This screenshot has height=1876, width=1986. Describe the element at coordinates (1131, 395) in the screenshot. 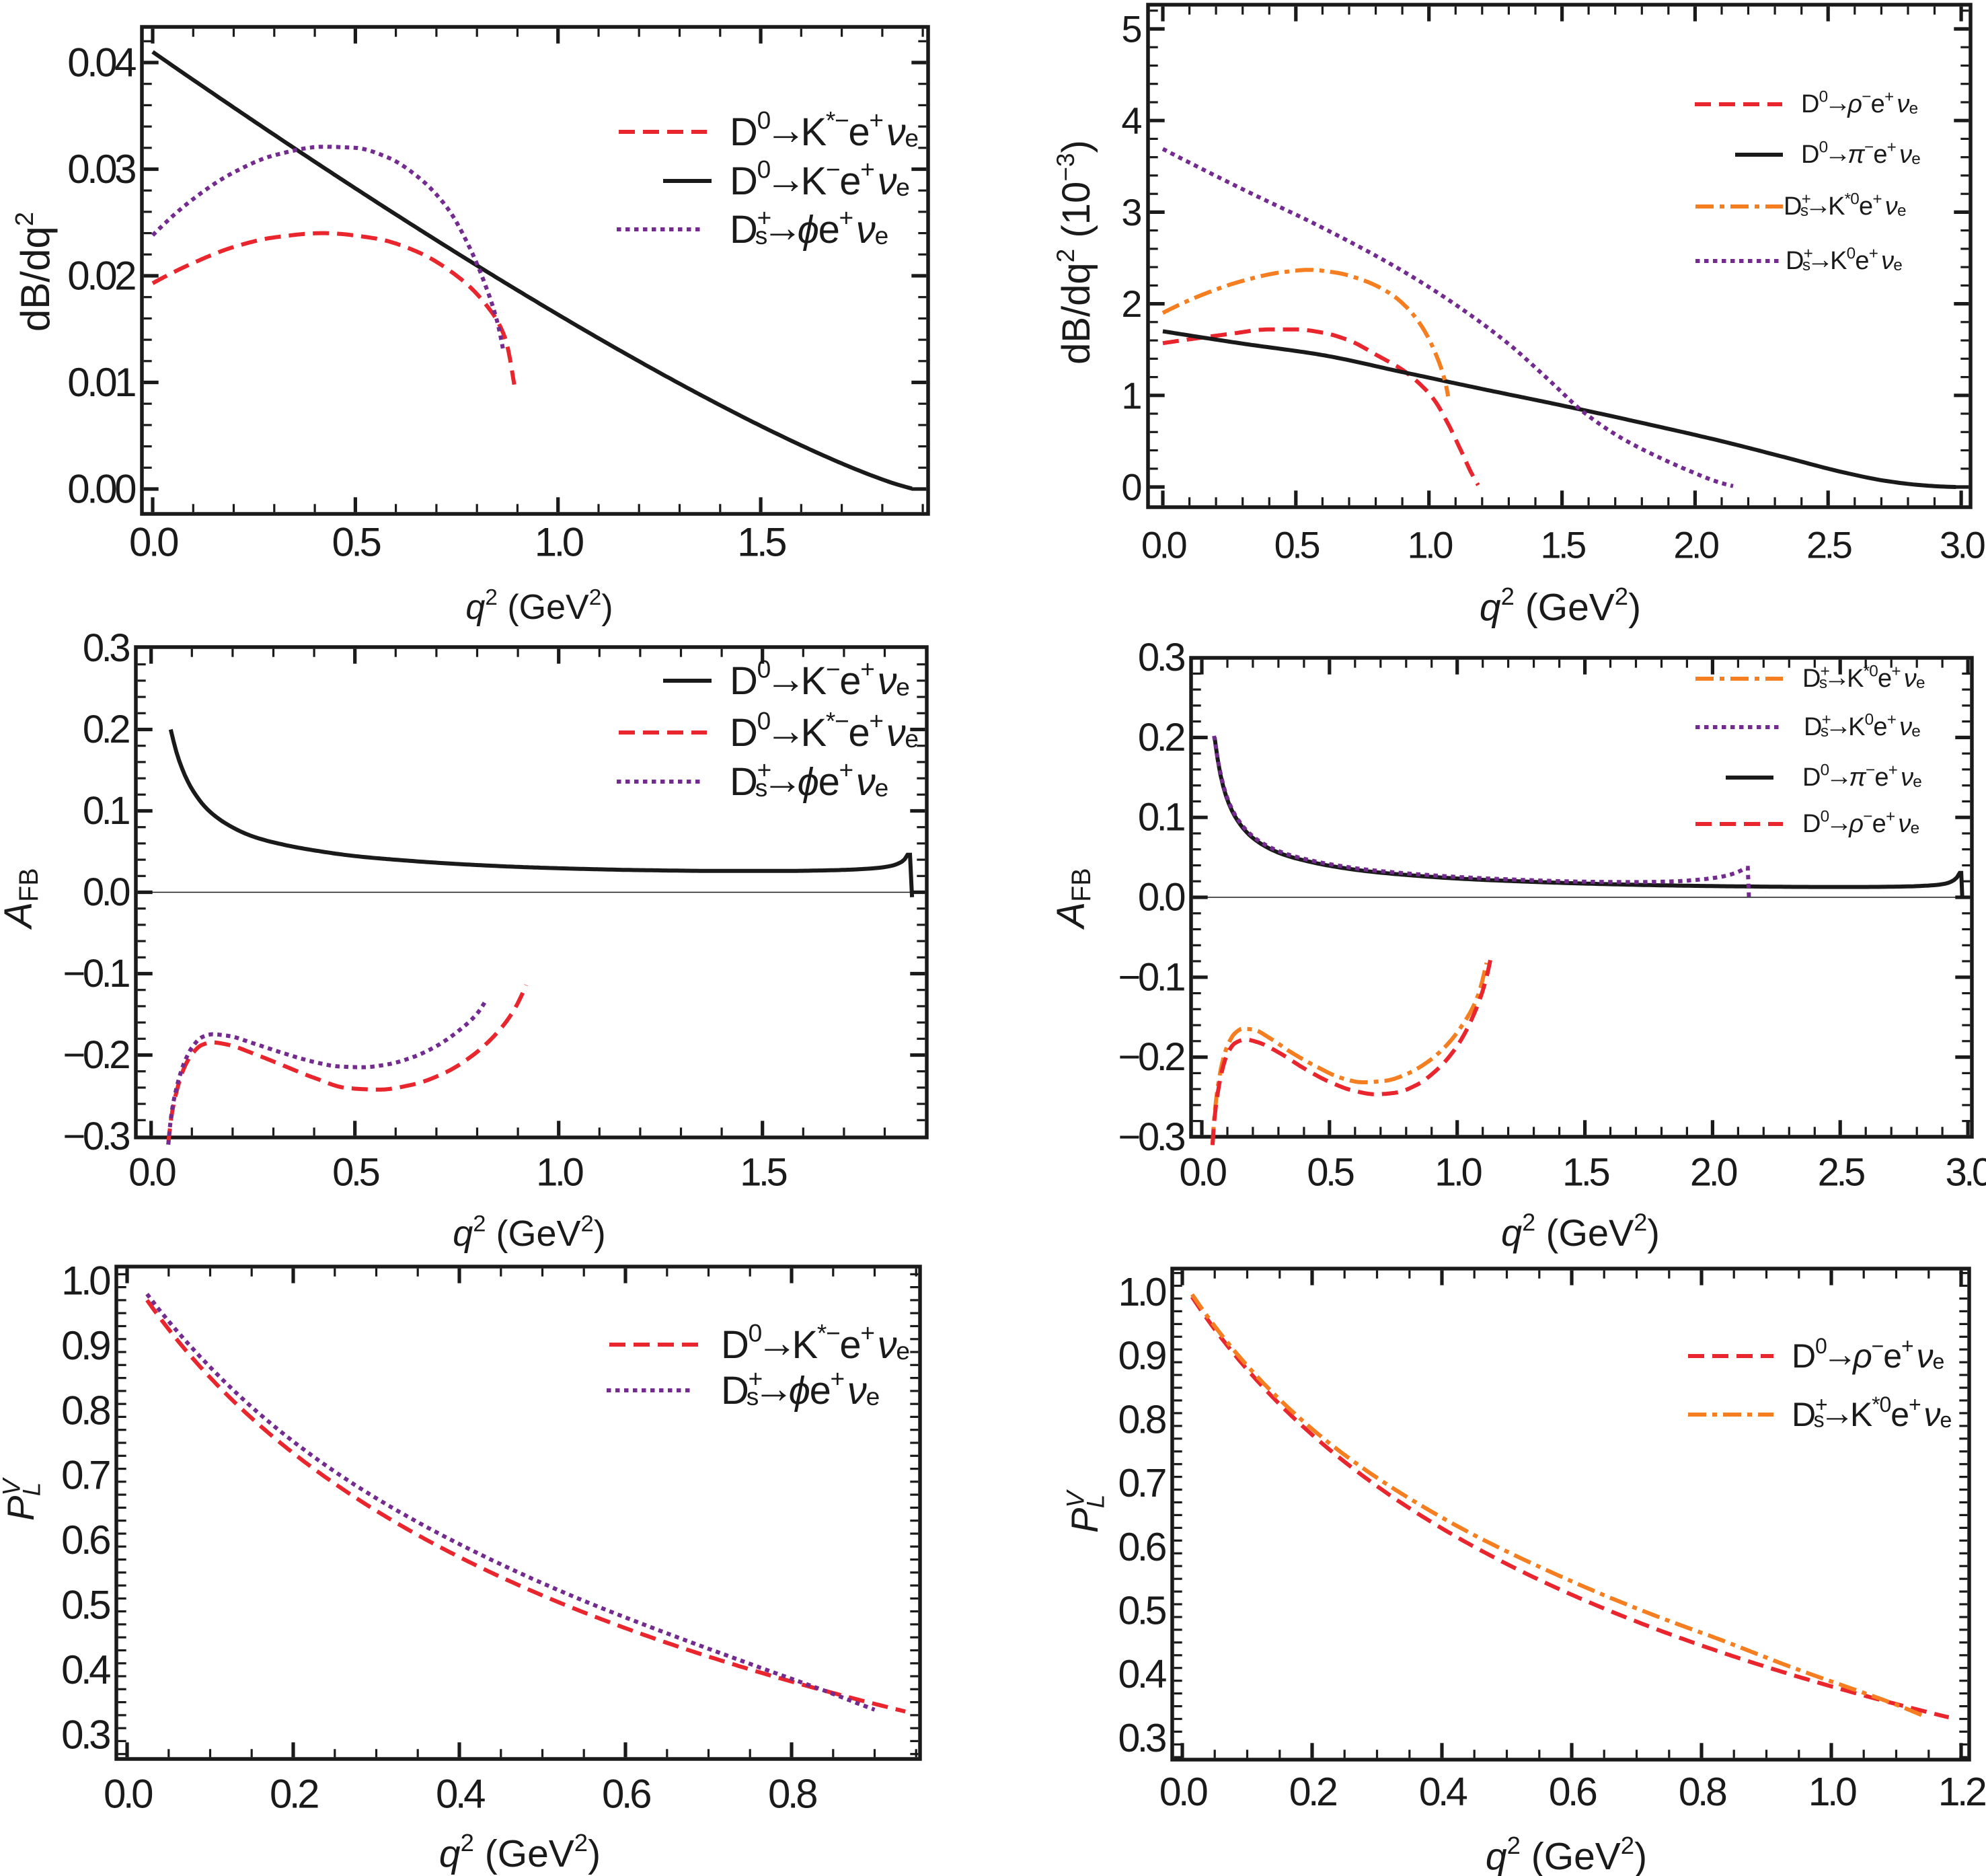

I see `svg-text: 1` at that location.